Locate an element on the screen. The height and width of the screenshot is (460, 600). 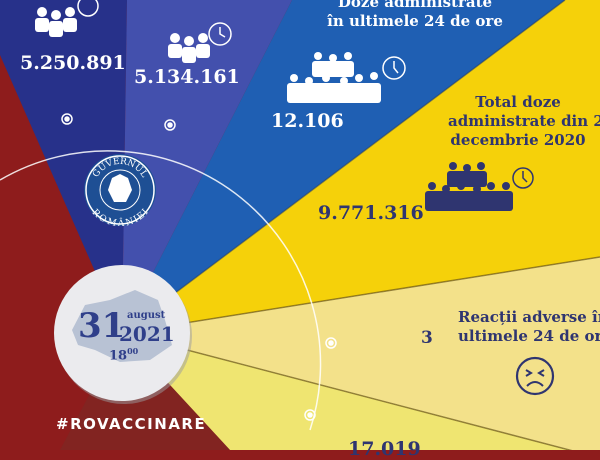
date-month: august is located at coordinates (146, 315).